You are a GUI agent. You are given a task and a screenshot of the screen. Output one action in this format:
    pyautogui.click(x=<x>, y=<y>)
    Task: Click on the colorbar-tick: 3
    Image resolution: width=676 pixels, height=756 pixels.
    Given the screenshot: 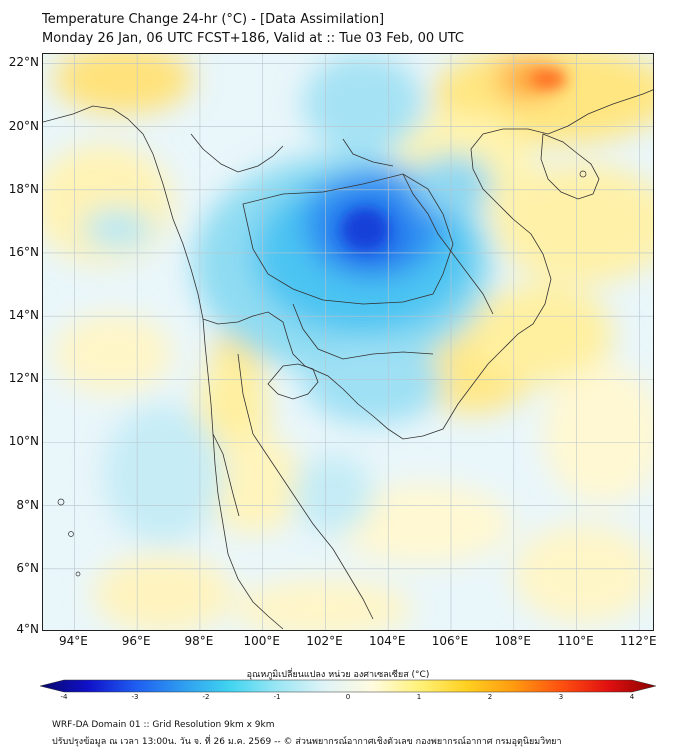 What is the action you would take?
    pyautogui.click(x=561, y=697)
    